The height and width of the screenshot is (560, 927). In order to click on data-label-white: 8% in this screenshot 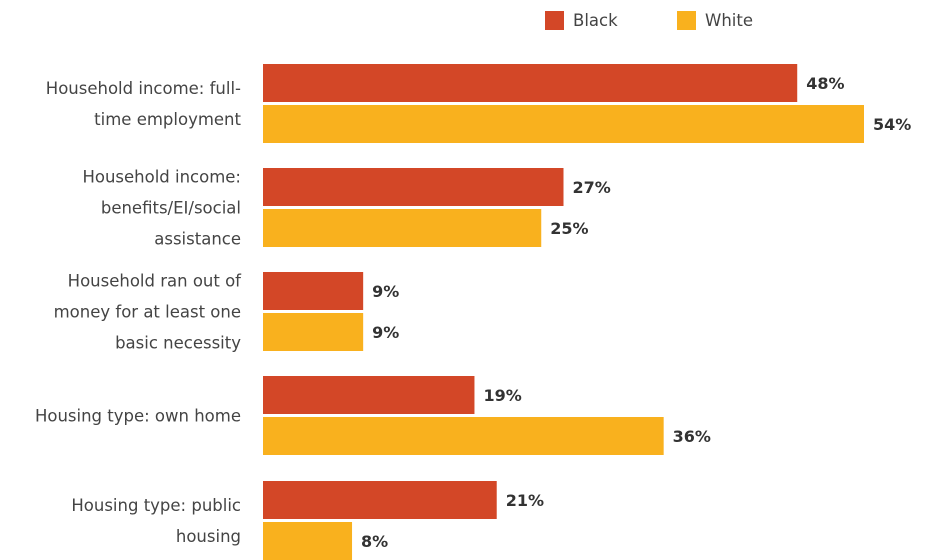, I will do `click(374, 541)`.